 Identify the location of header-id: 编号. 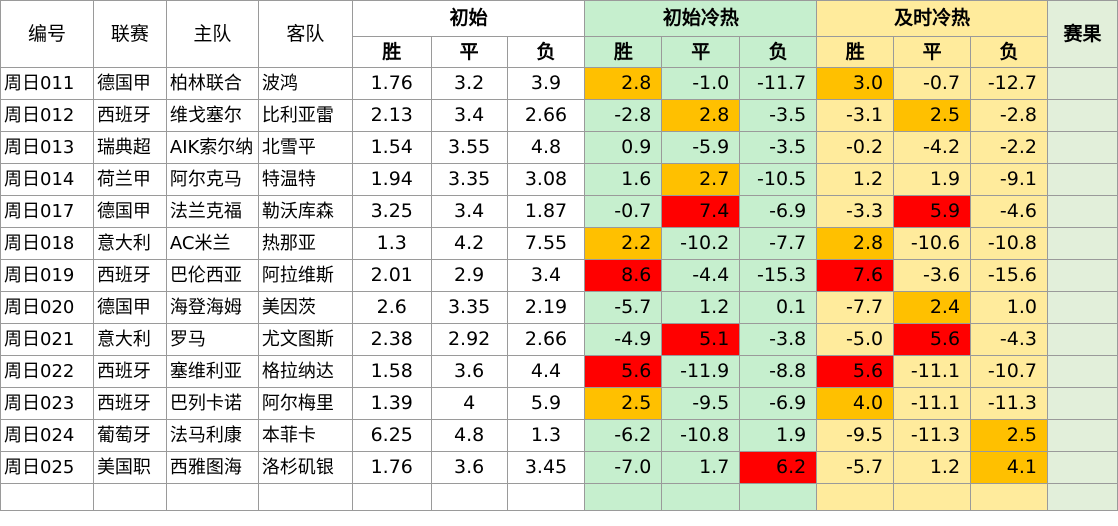
(47, 34).